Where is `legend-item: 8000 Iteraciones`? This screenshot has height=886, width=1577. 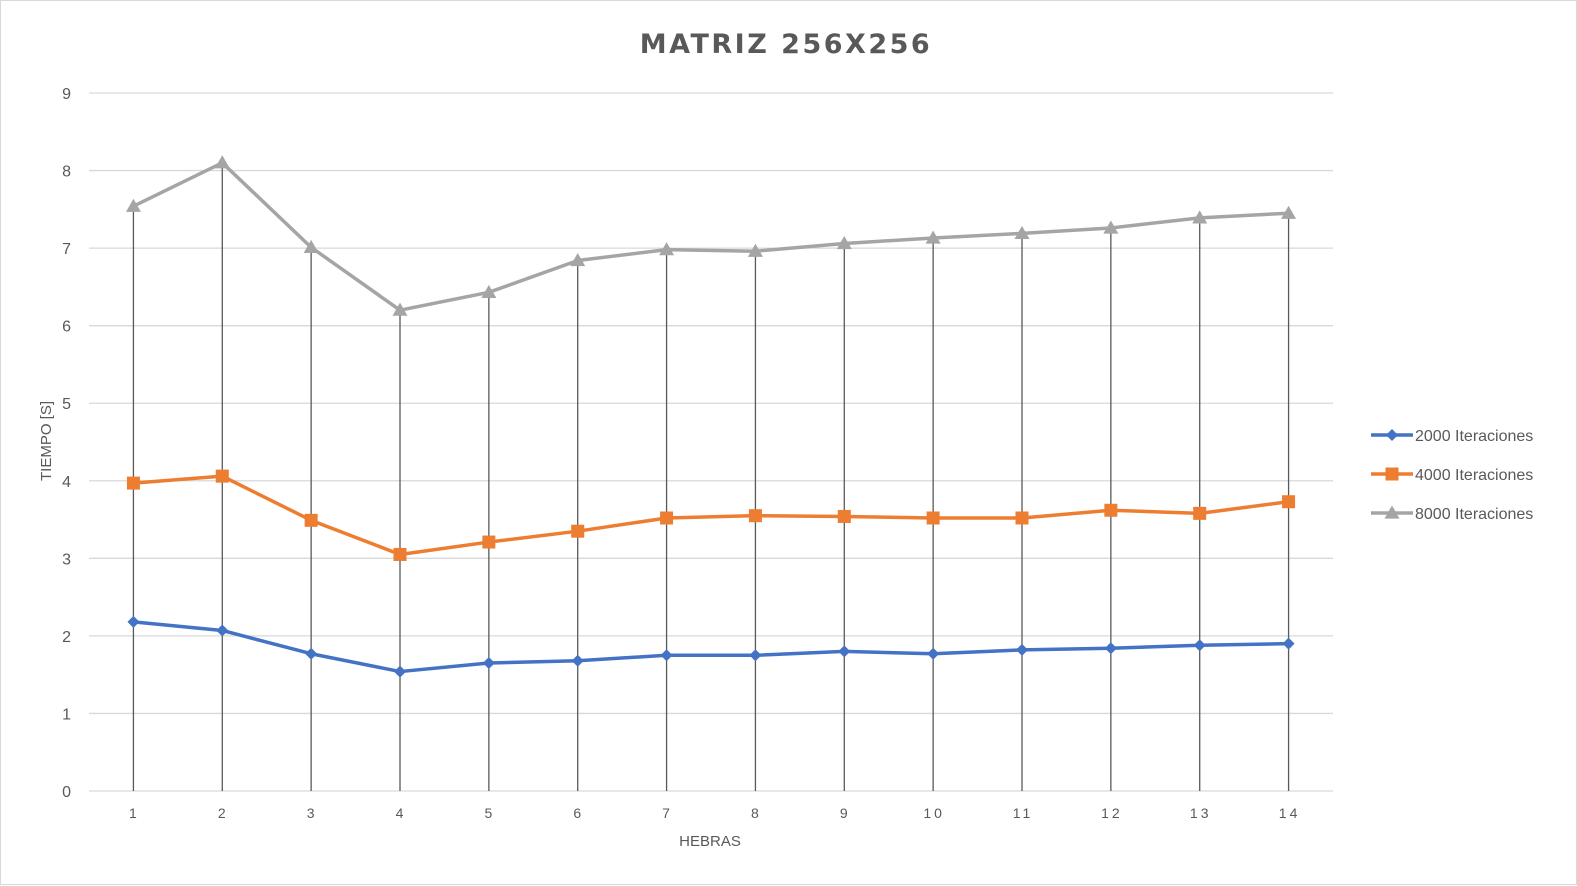
legend-item: 8000 Iteraciones is located at coordinates (1452, 514).